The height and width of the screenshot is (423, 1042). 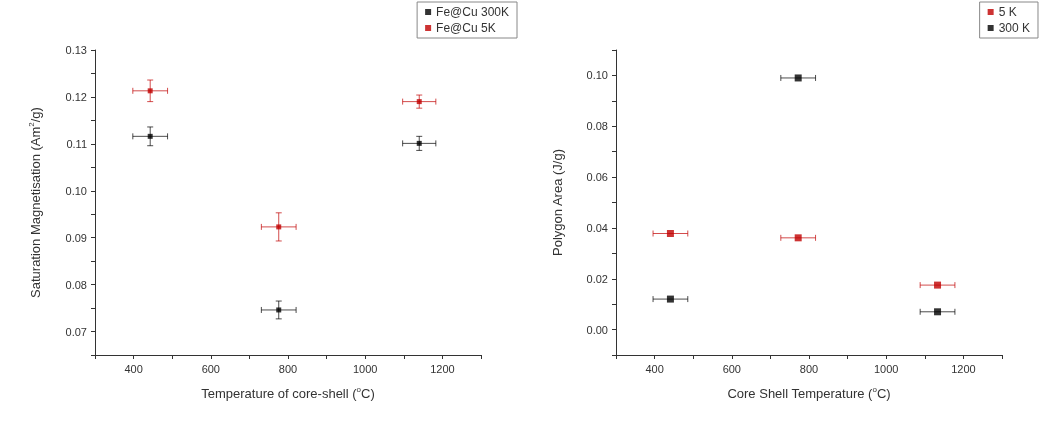 What do you see at coordinates (76, 50) in the screenshot?
I see `y-tick-label: 0.13` at bounding box center [76, 50].